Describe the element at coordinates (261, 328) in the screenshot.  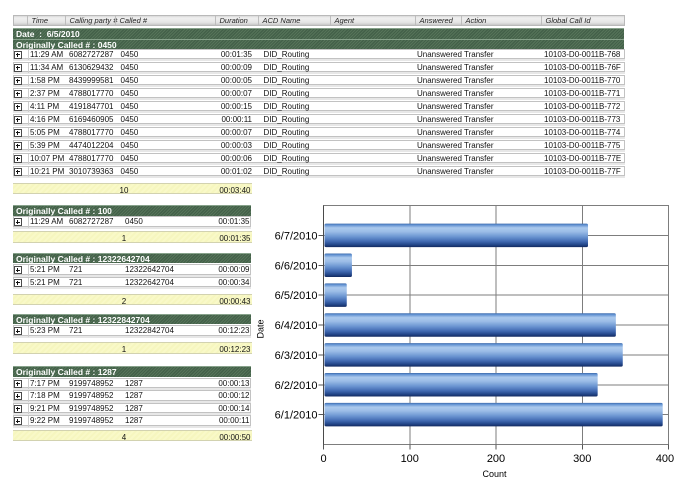
I see `svg-text: Date` at that location.